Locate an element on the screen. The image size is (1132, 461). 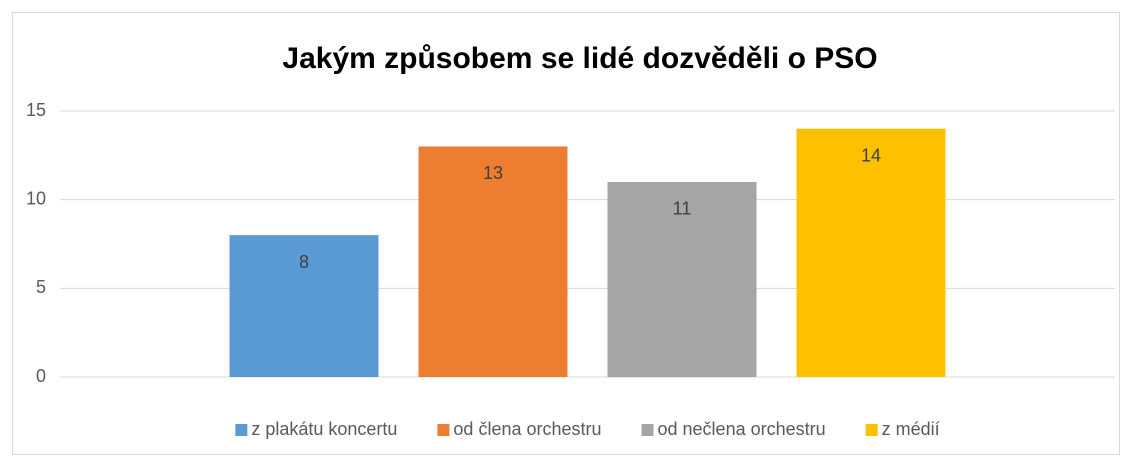
legend-label: od člena orchestru is located at coordinates (527, 429).